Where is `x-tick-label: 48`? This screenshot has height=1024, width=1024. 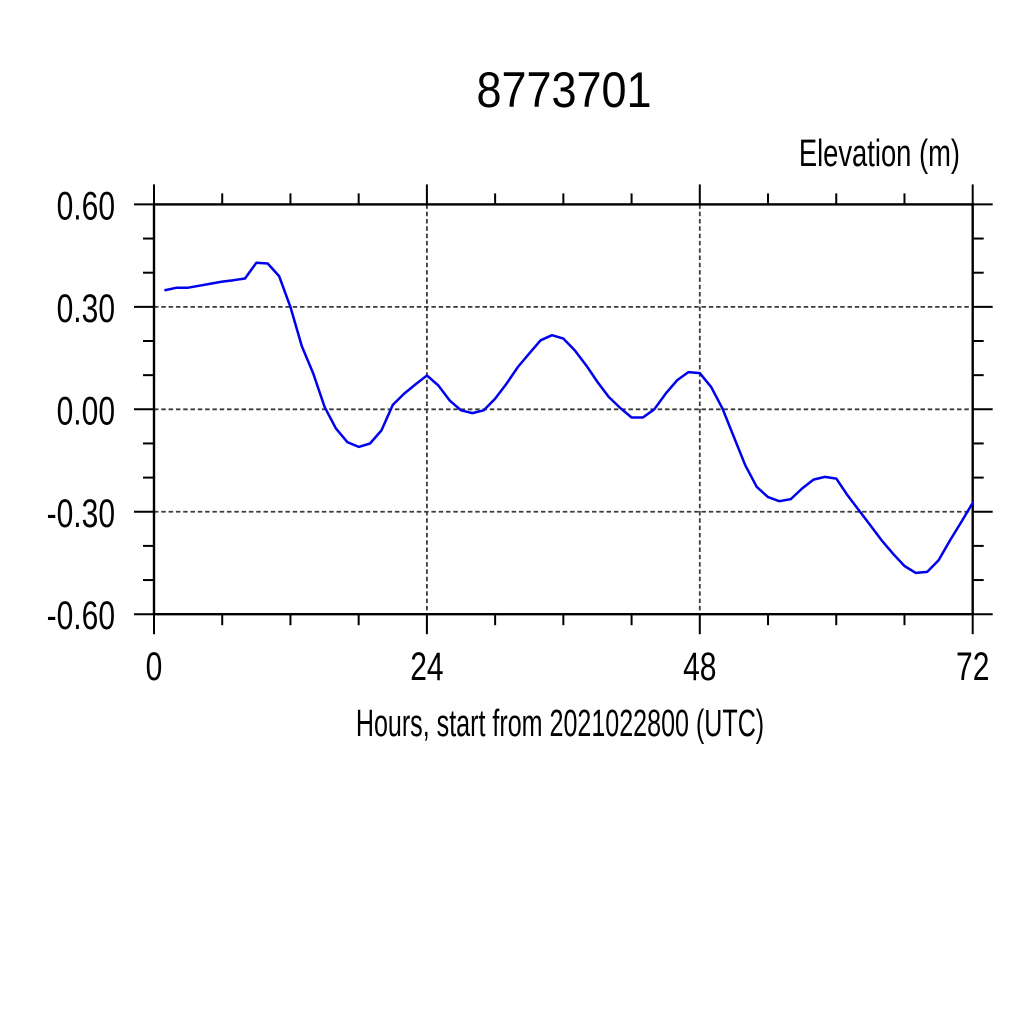 x-tick-label: 48 is located at coordinates (699, 667).